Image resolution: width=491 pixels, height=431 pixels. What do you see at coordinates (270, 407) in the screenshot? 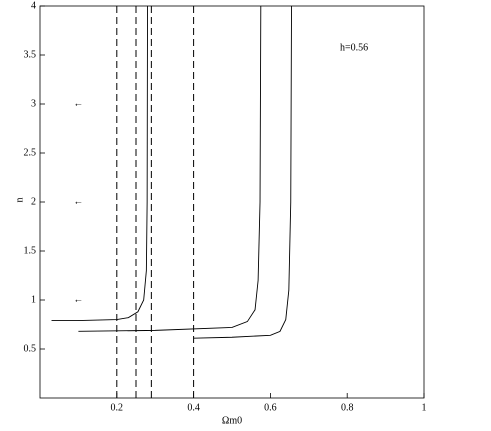
I see `x-tick-label: 0.6` at bounding box center [270, 407].